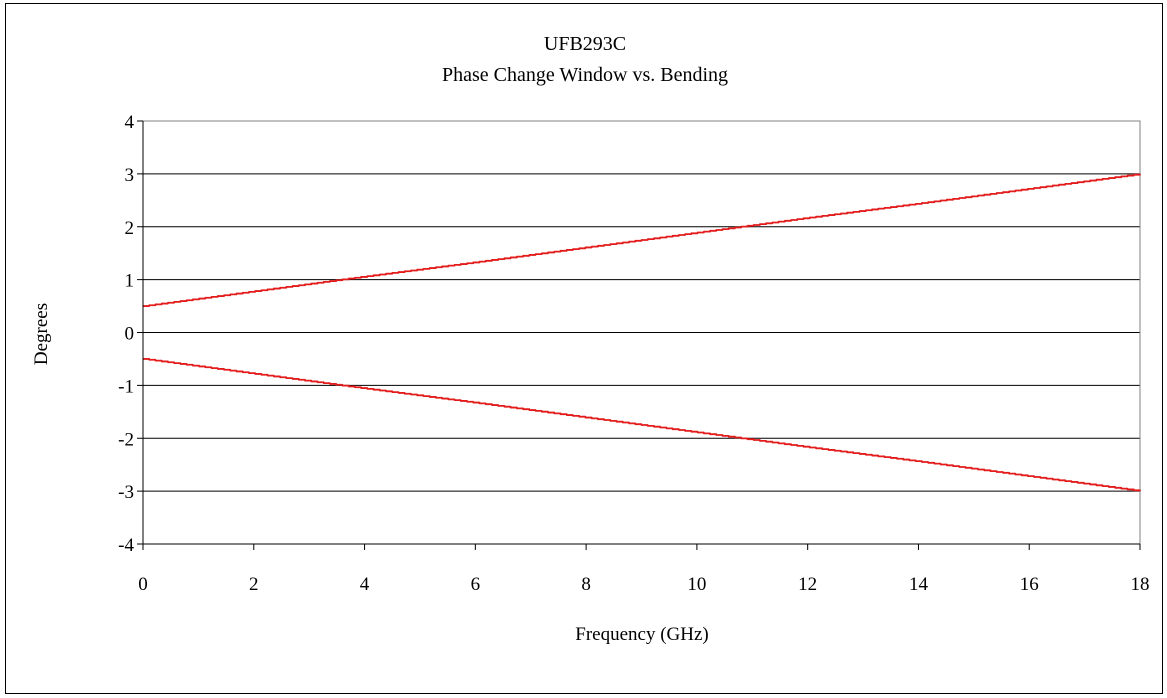  I want to click on x-tick-label: 14, so click(919, 584).